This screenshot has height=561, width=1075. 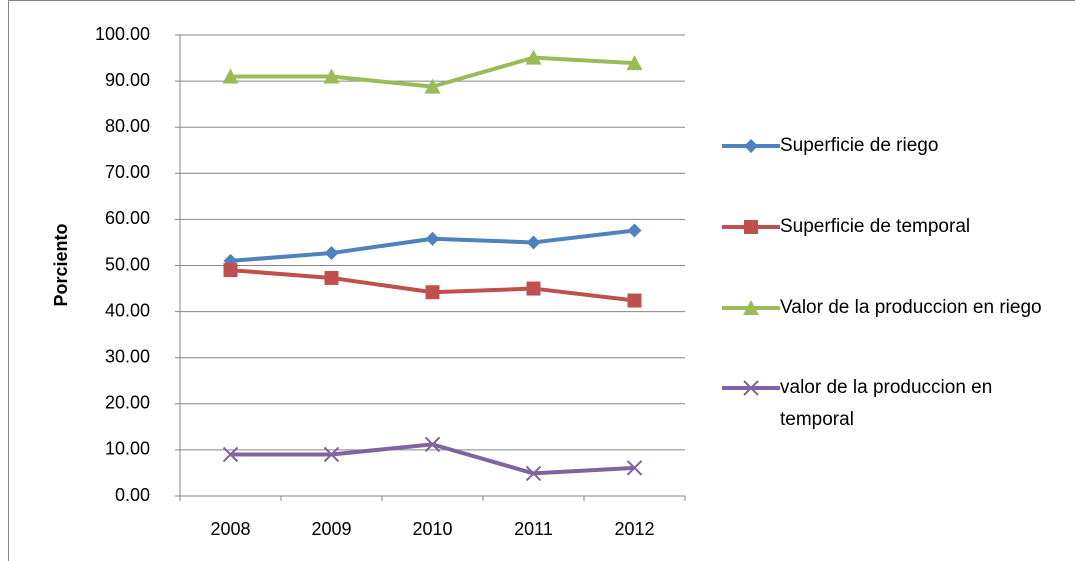 What do you see at coordinates (533, 529) in the screenshot?
I see `x-tick-label: 2011` at bounding box center [533, 529].